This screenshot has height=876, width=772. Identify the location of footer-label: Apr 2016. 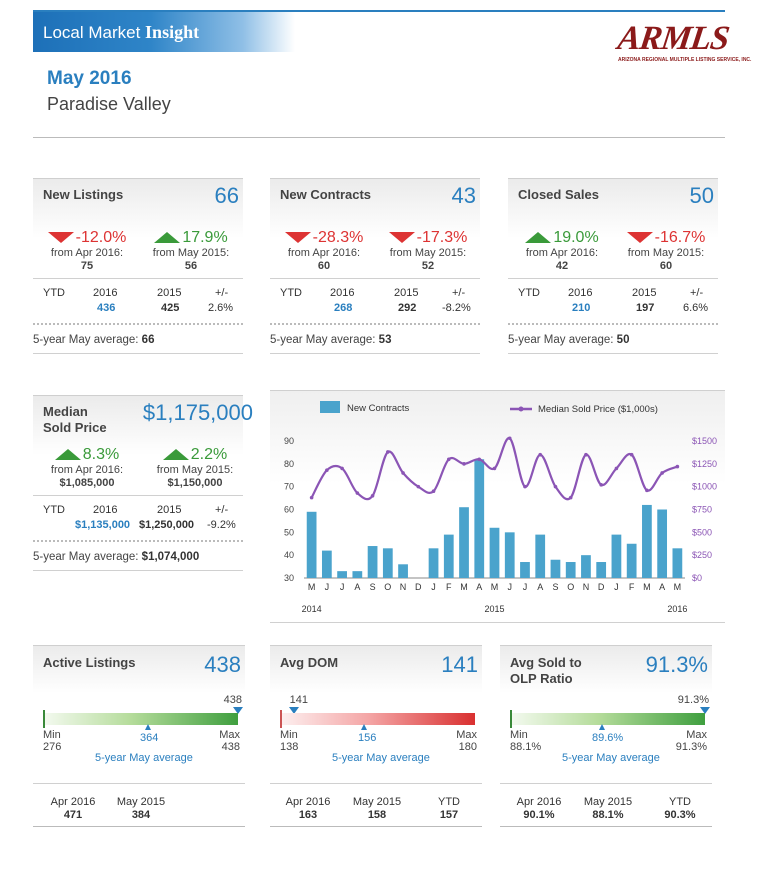
(308, 802).